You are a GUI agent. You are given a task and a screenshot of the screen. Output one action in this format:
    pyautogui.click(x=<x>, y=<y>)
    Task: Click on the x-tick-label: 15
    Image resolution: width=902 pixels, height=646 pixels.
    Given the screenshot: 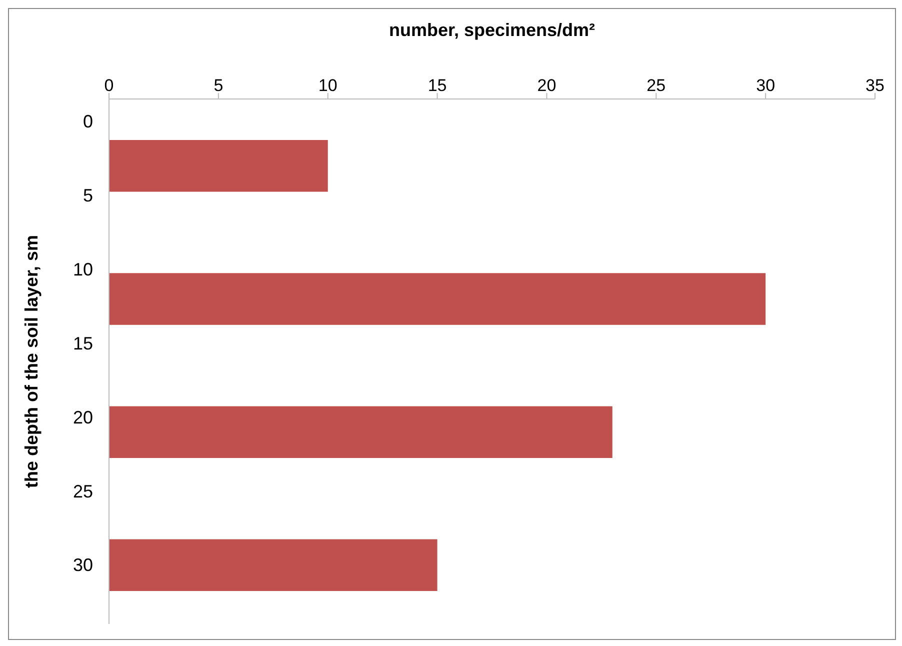 What is the action you would take?
    pyautogui.click(x=437, y=85)
    